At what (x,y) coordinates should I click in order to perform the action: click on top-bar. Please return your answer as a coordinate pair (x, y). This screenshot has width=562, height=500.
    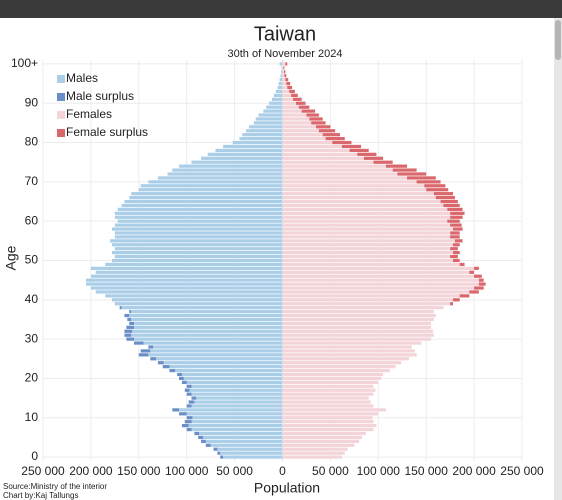
    Looking at the image, I should click on (281, 9).